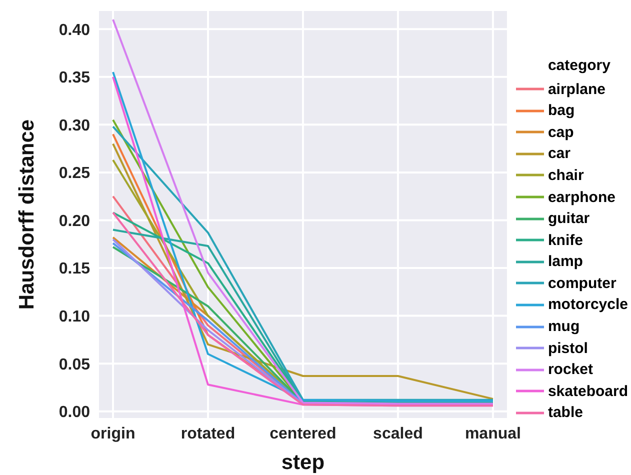 The height and width of the screenshot is (475, 631). What do you see at coordinates (303, 433) in the screenshot?
I see `x-tick-label: centered` at bounding box center [303, 433].